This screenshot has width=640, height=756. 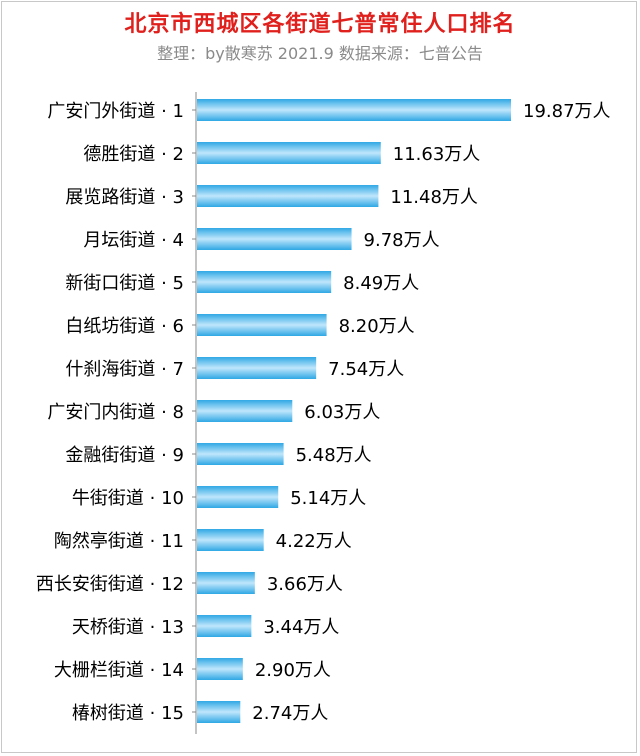 I want to click on category-label: 白纸坊街道 · 6, so click(x=124, y=326).